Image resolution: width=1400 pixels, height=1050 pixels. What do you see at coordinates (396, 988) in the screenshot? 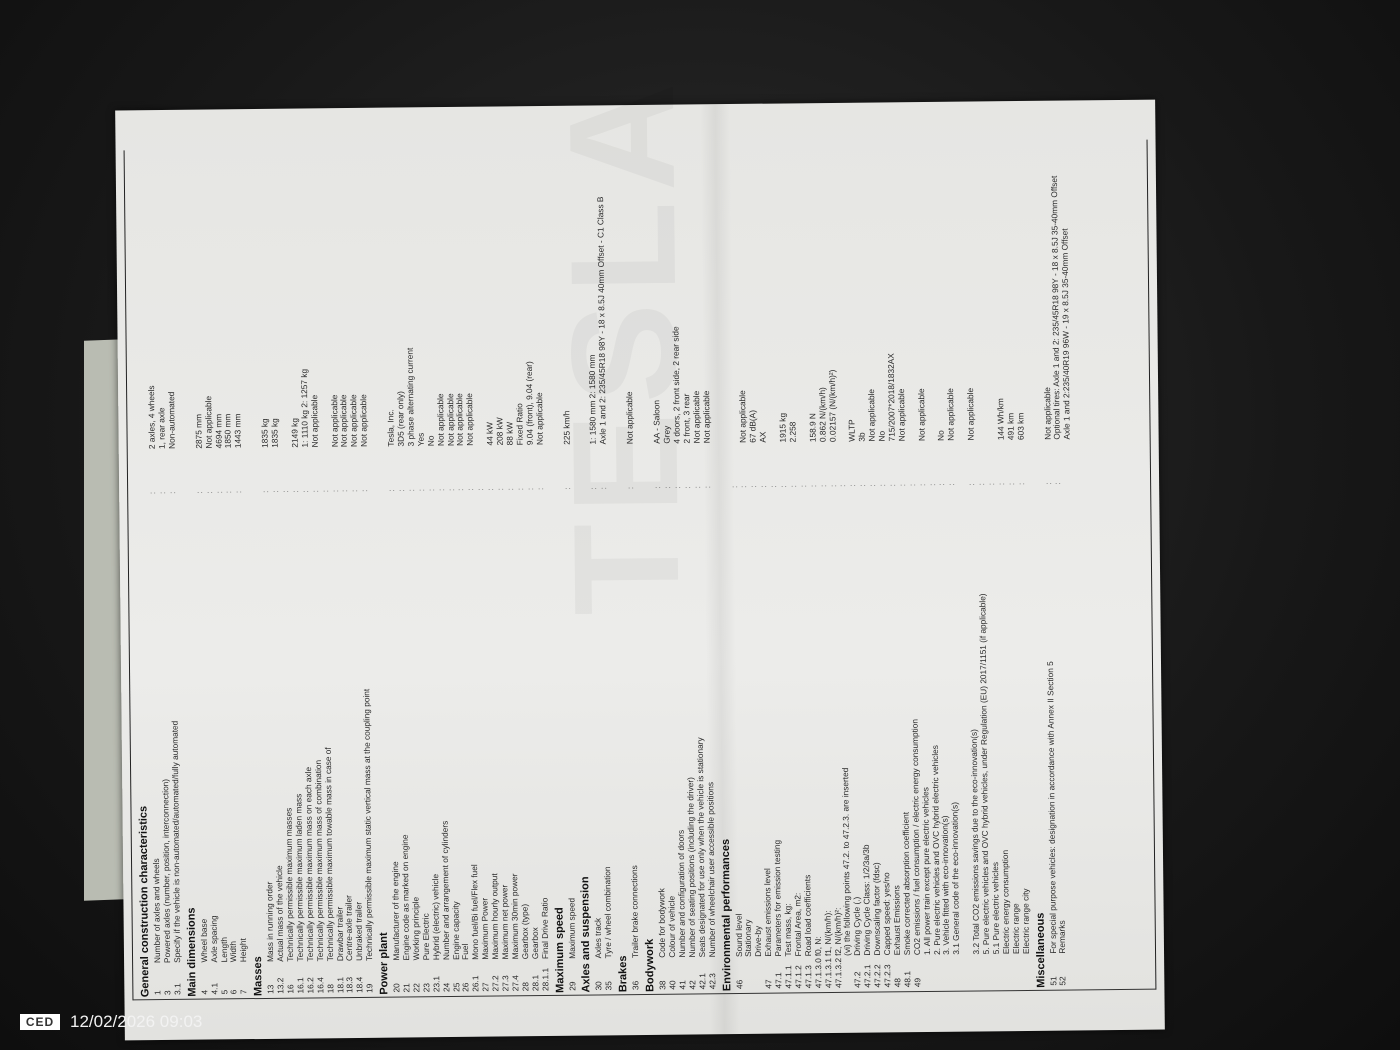
I see `row-number: 20` at bounding box center [396, 988].